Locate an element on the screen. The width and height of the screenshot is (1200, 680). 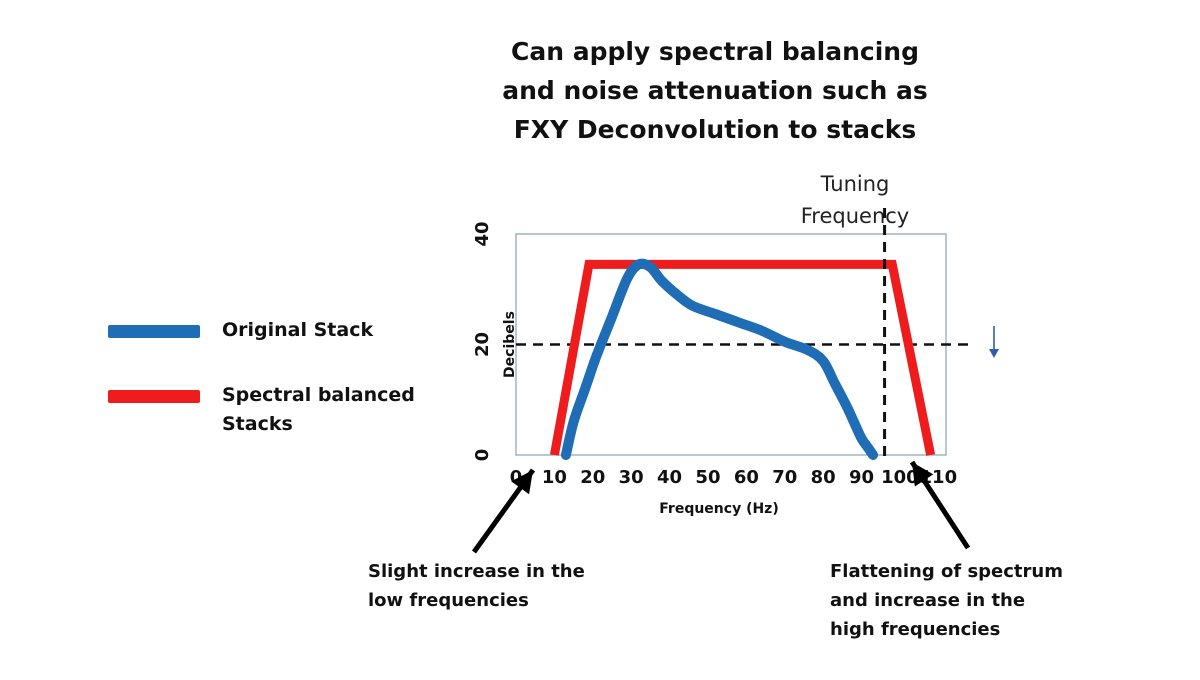
x-tick-label: 70 is located at coordinates (784, 477).